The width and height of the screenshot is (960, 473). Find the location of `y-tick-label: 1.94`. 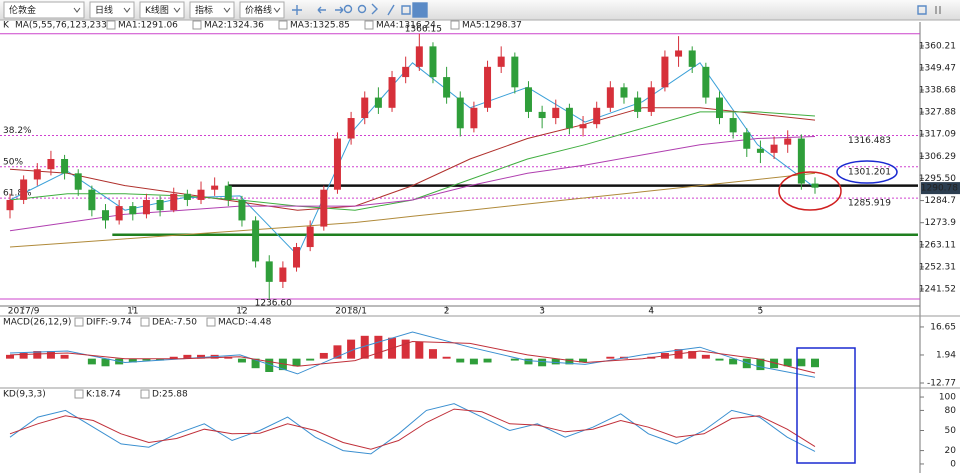

y-tick-label: 1.94 is located at coordinates (946, 355).